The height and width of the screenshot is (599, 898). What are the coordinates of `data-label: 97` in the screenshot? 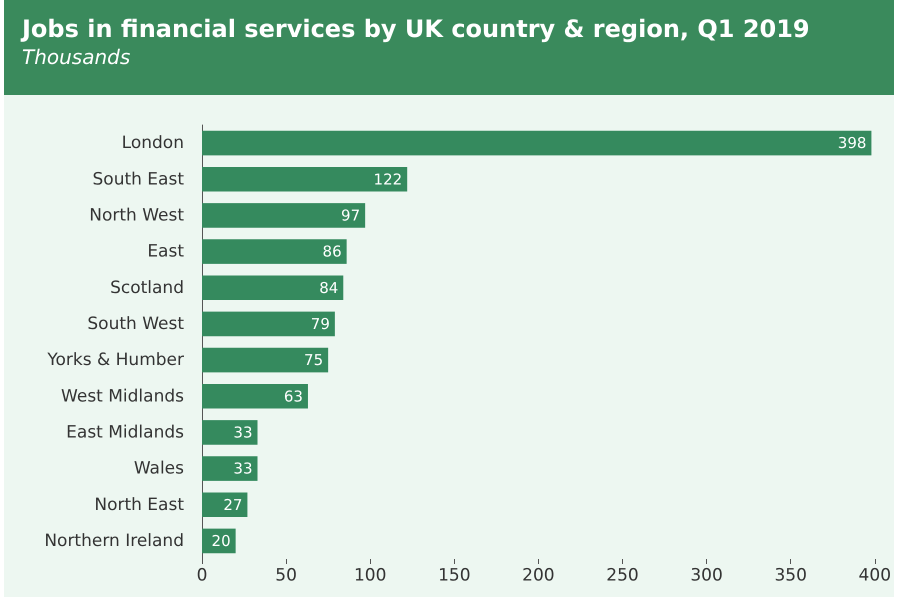 It's located at (350, 215).